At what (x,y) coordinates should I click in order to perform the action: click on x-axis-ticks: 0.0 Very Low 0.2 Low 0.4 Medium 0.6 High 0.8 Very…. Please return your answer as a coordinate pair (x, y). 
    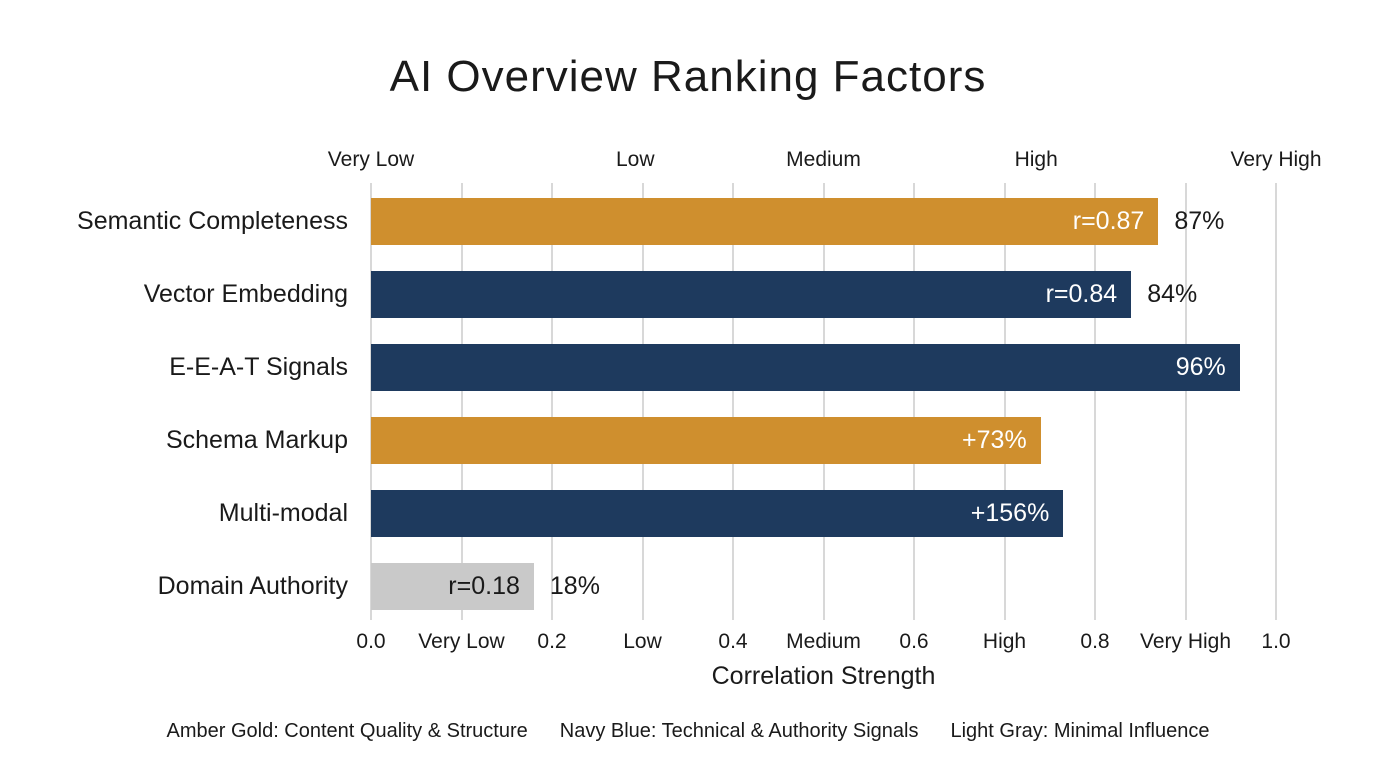
    Looking at the image, I should click on (823, 644).